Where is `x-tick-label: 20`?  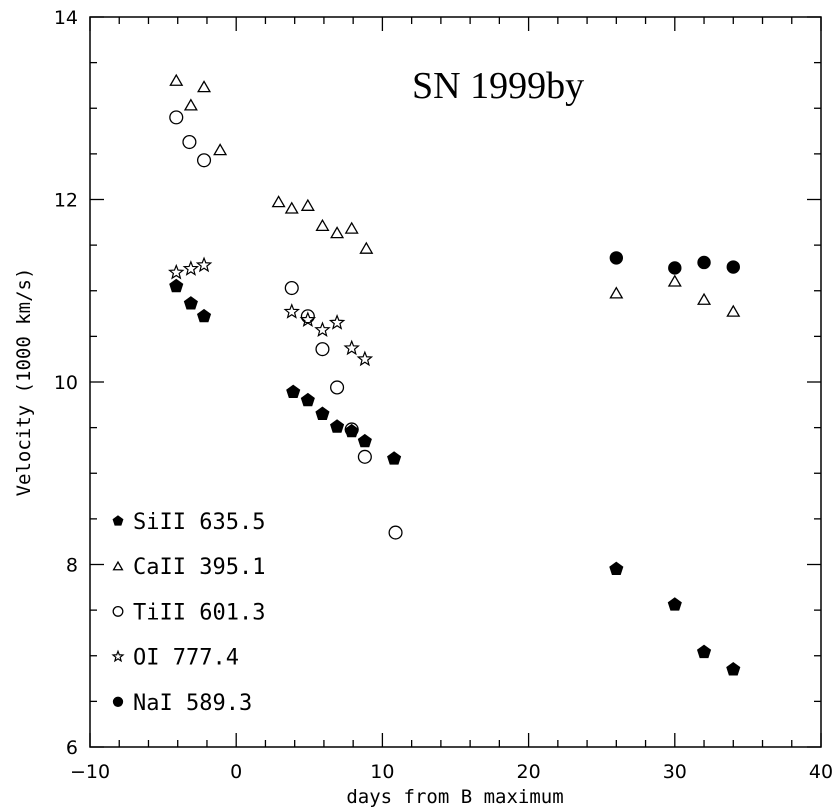
x-tick-label: 20 is located at coordinates (529, 772).